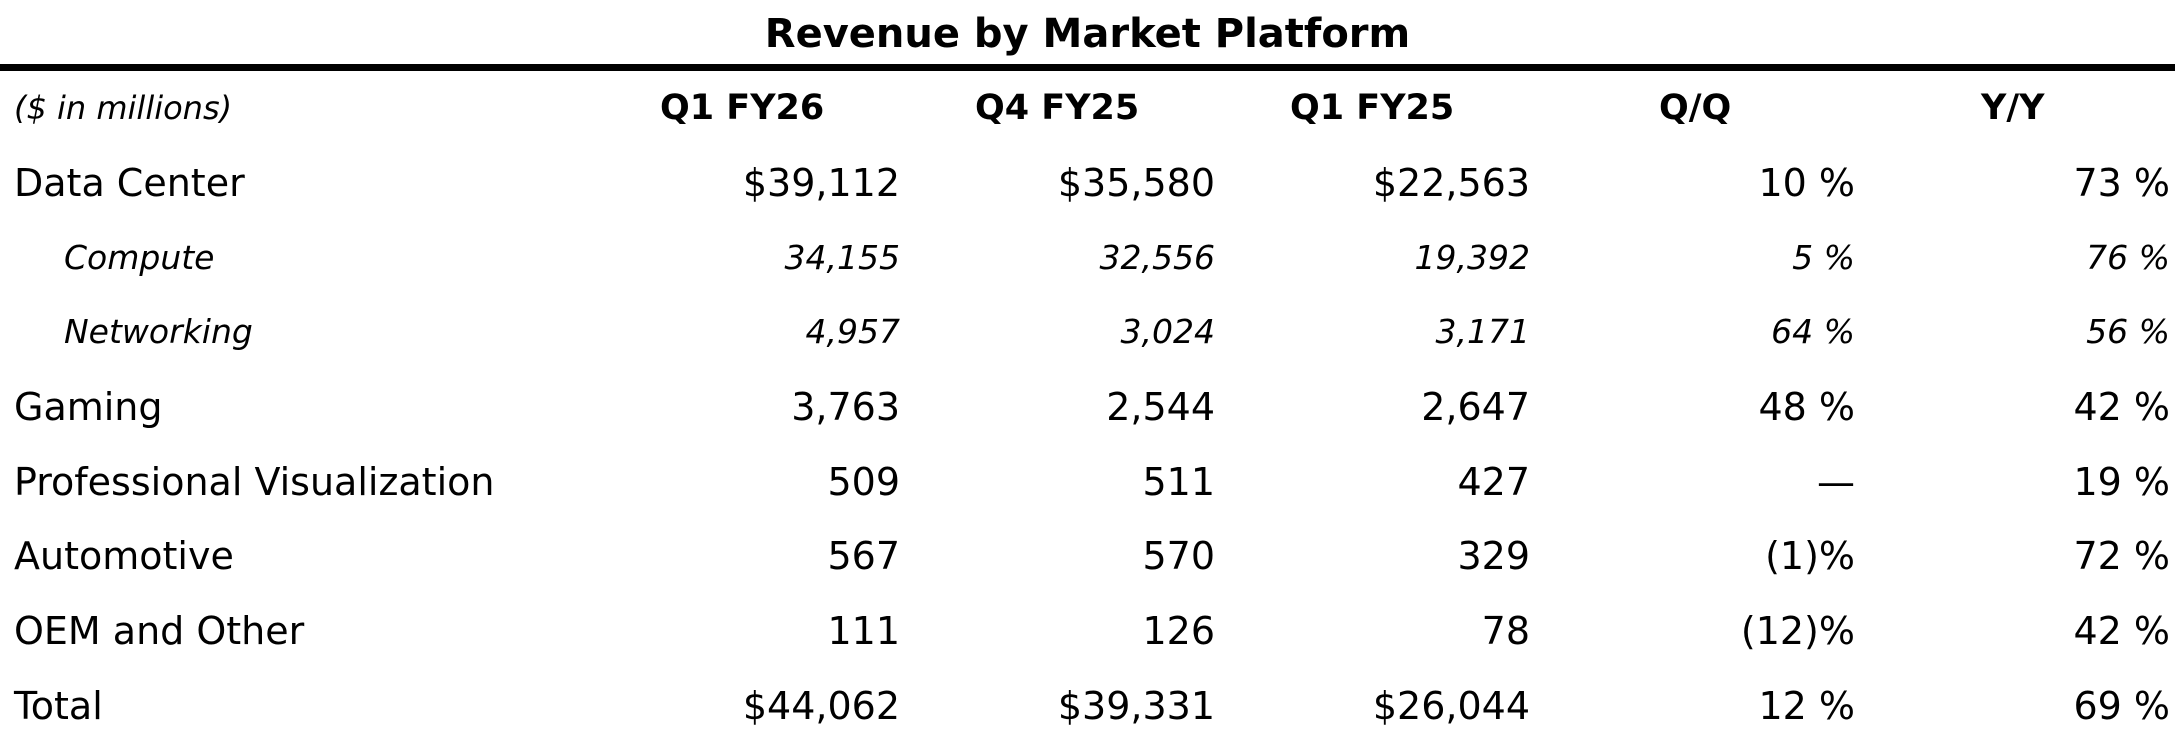 This screenshot has width=2175, height=748. What do you see at coordinates (1087, 34) in the screenshot?
I see `table-title: Revenue by Market Platform` at bounding box center [1087, 34].